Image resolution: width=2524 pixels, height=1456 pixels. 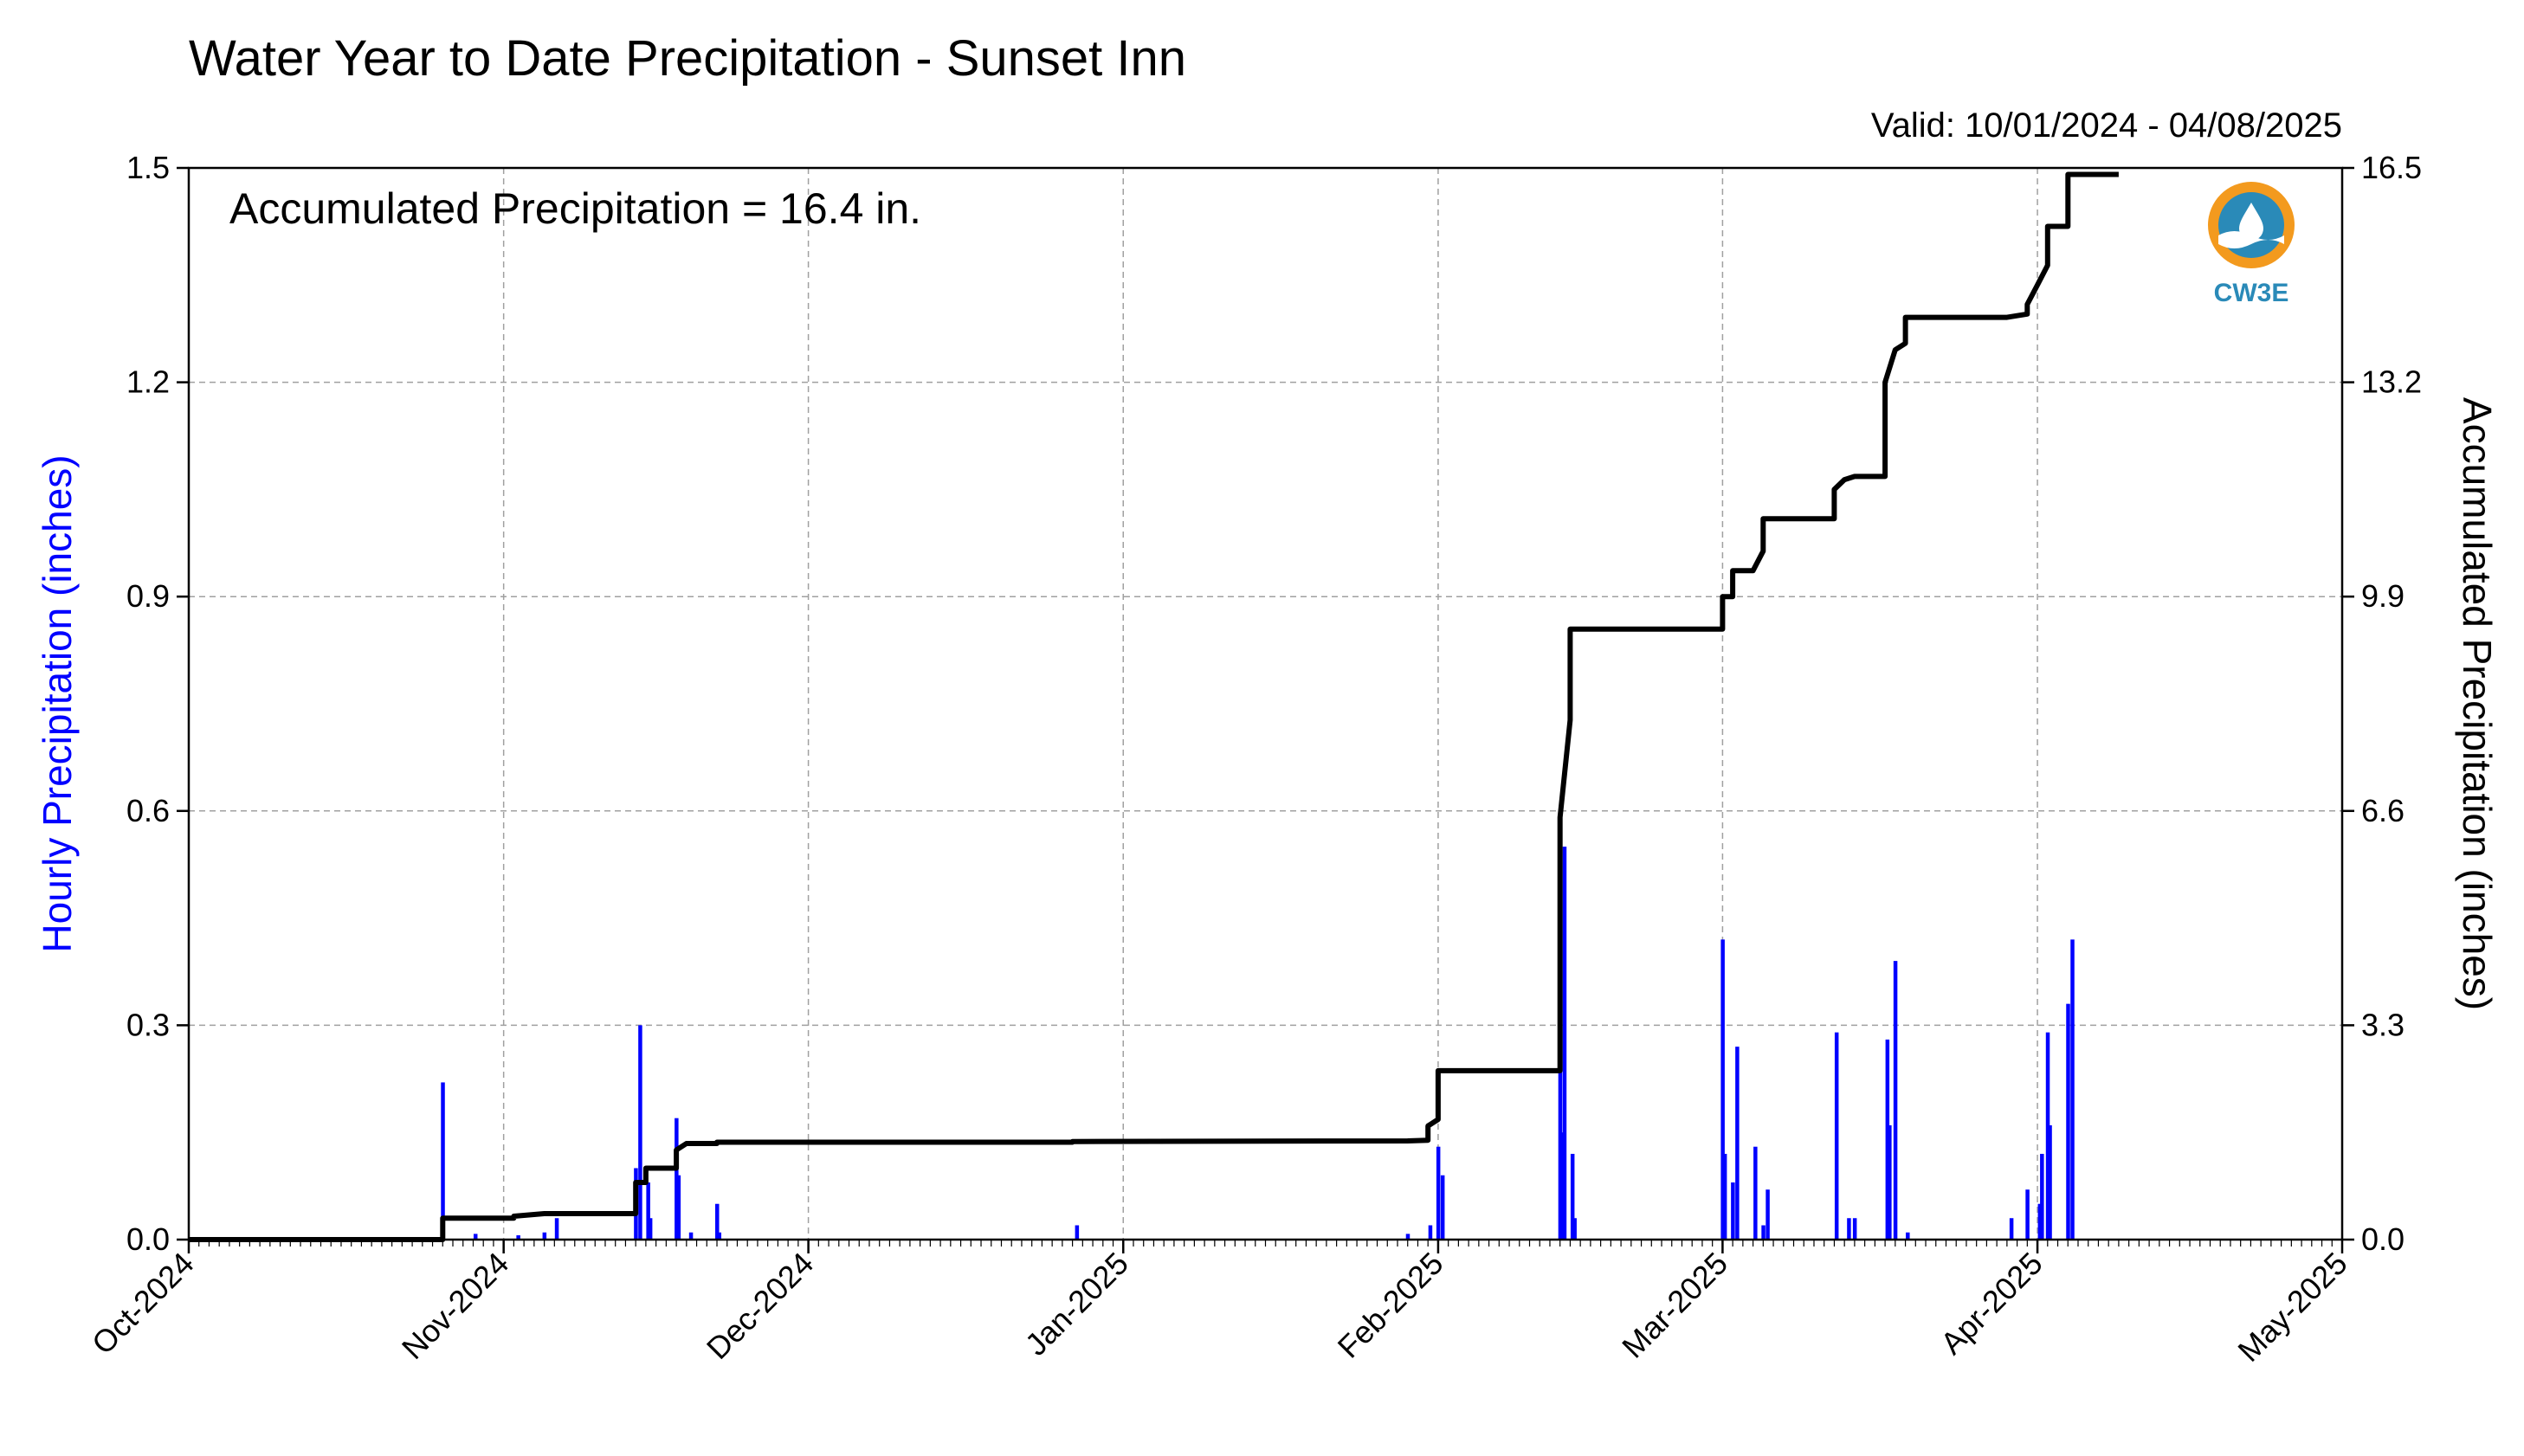 What do you see at coordinates (1390, 1305) in the screenshot?
I see `x-tick-label: Feb-2025` at bounding box center [1390, 1305].